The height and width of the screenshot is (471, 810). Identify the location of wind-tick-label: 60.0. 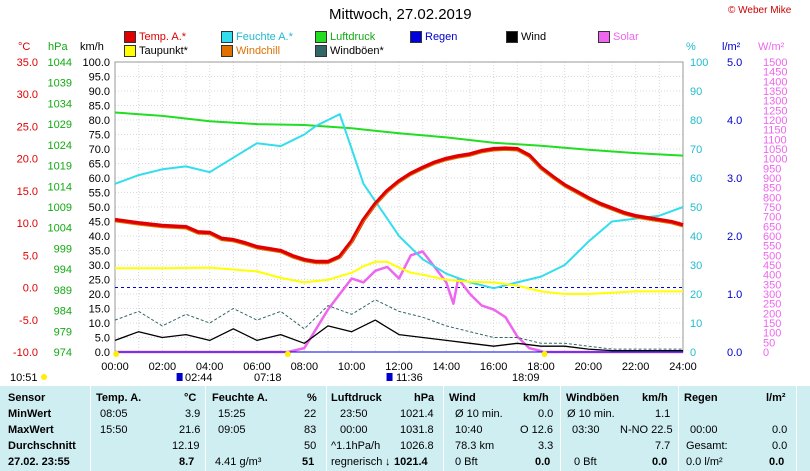
(99, 179).